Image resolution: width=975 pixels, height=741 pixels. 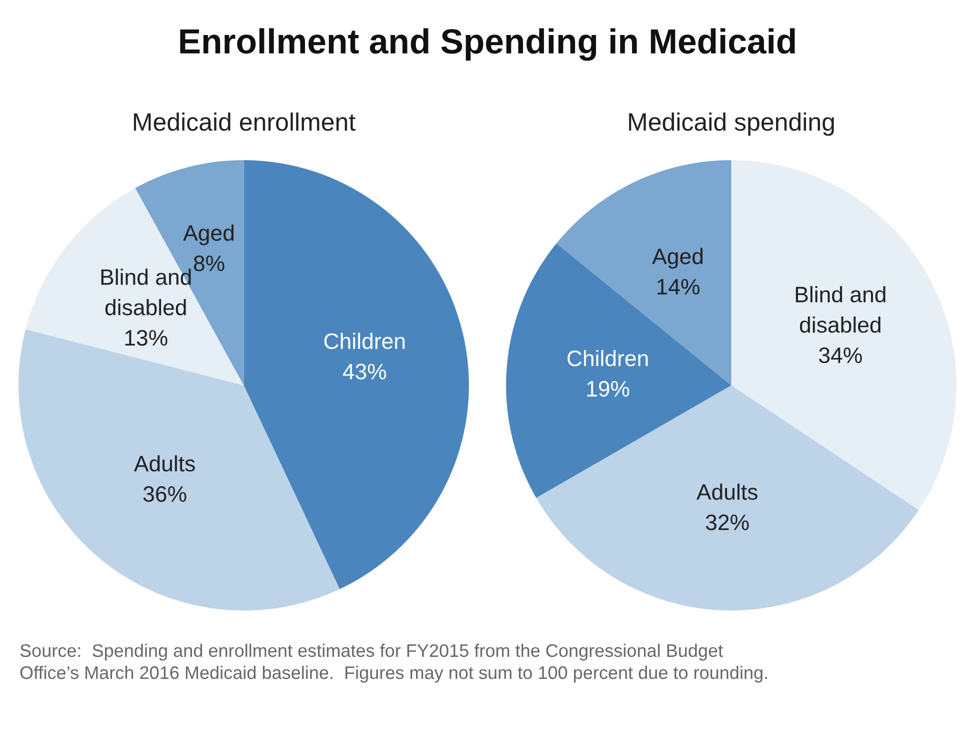 What do you see at coordinates (146, 338) in the screenshot?
I see `data-label: 13%` at bounding box center [146, 338].